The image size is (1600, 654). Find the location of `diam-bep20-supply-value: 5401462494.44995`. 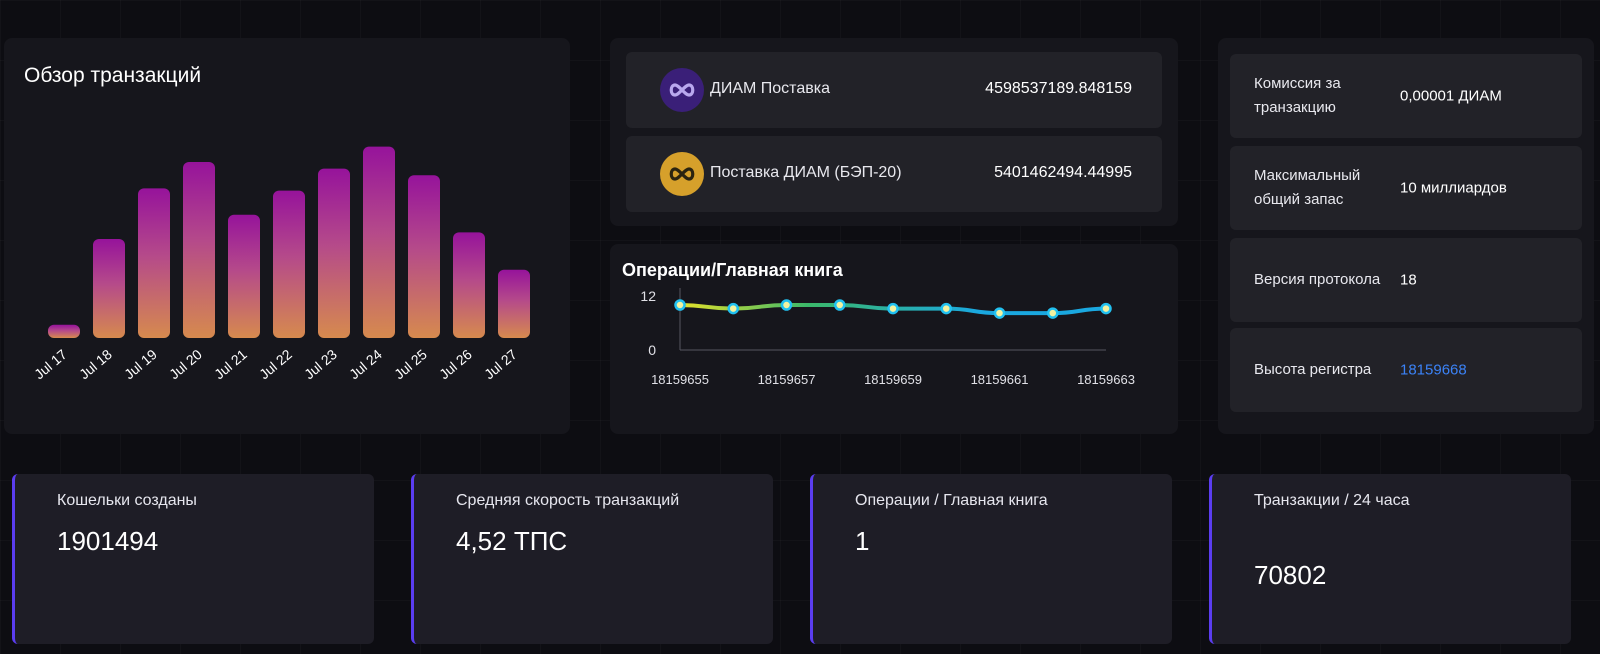

diam-bep20-supply-value: 5401462494.44995 is located at coordinates (1063, 172).